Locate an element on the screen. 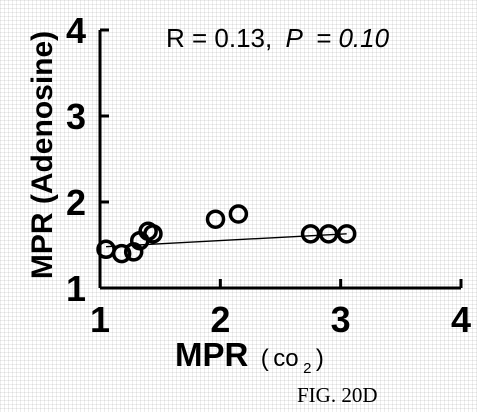 The height and width of the screenshot is (412, 477). x-axis-title-main: MPR is located at coordinates (212, 354).